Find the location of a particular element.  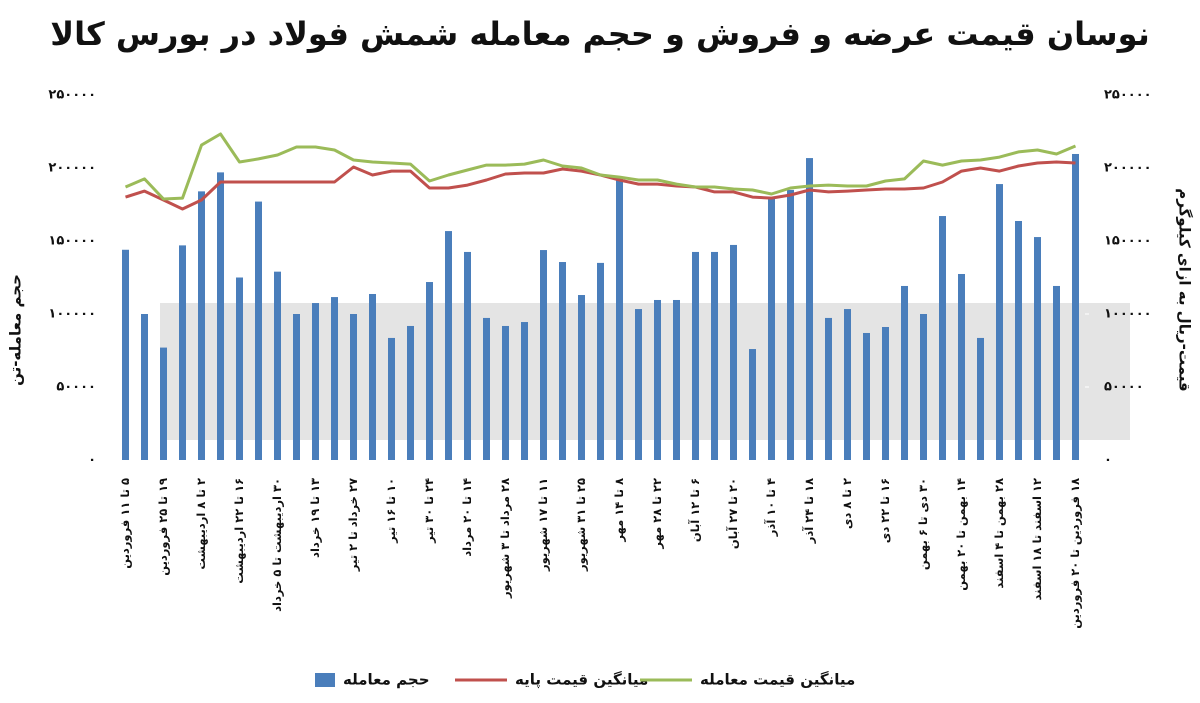

y2-axis-title: قیمت-ریال به ازای کیلوگرم is located at coordinates (1185, 290).